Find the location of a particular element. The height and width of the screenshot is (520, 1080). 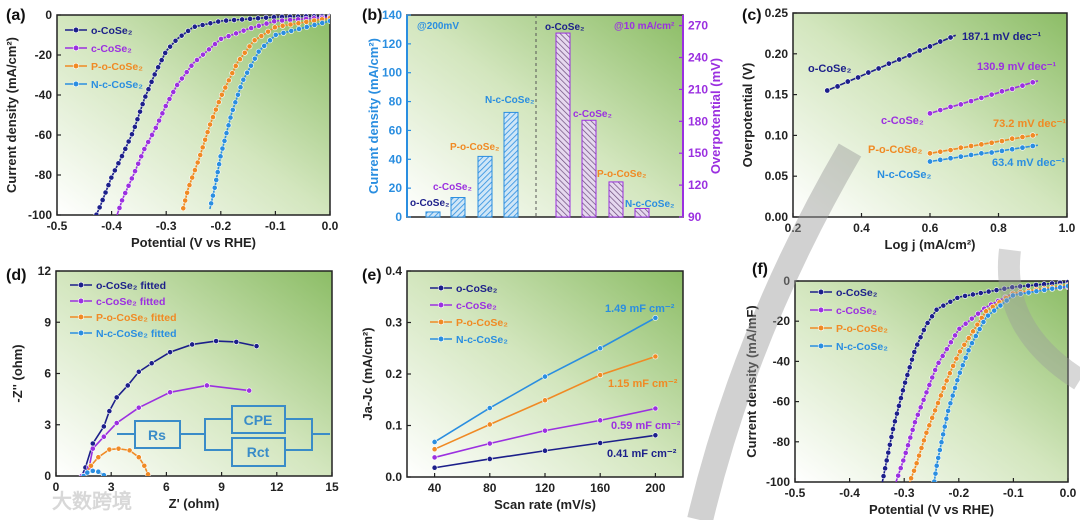

resistor-rs is located at coordinates (157, 434).